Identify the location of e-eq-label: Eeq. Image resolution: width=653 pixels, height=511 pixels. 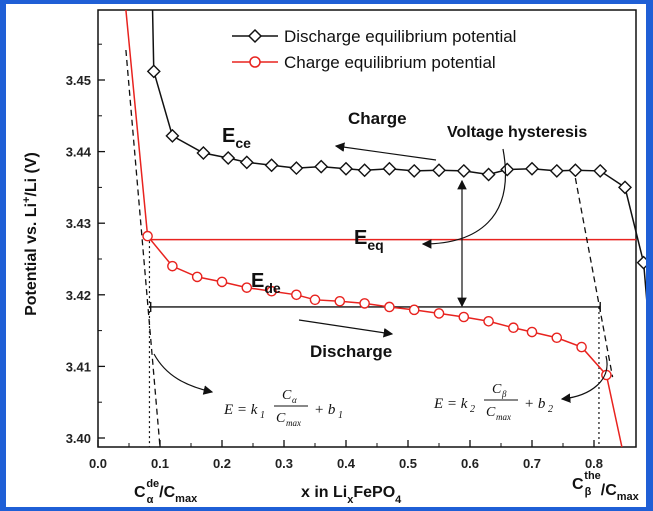
(369, 240).